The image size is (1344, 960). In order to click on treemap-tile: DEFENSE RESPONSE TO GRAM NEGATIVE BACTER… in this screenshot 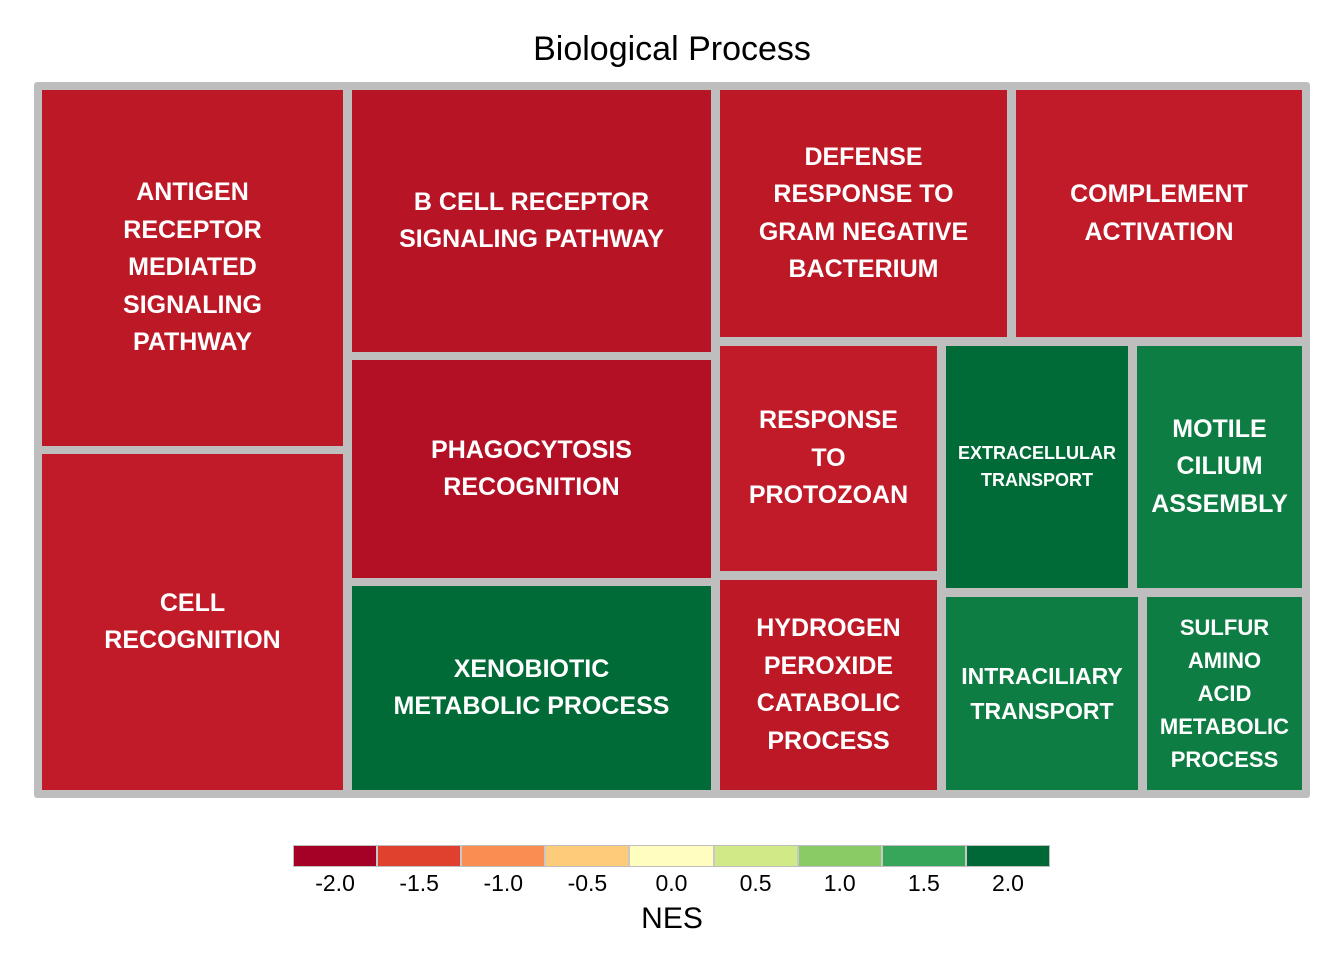, I will do `click(863, 213)`.